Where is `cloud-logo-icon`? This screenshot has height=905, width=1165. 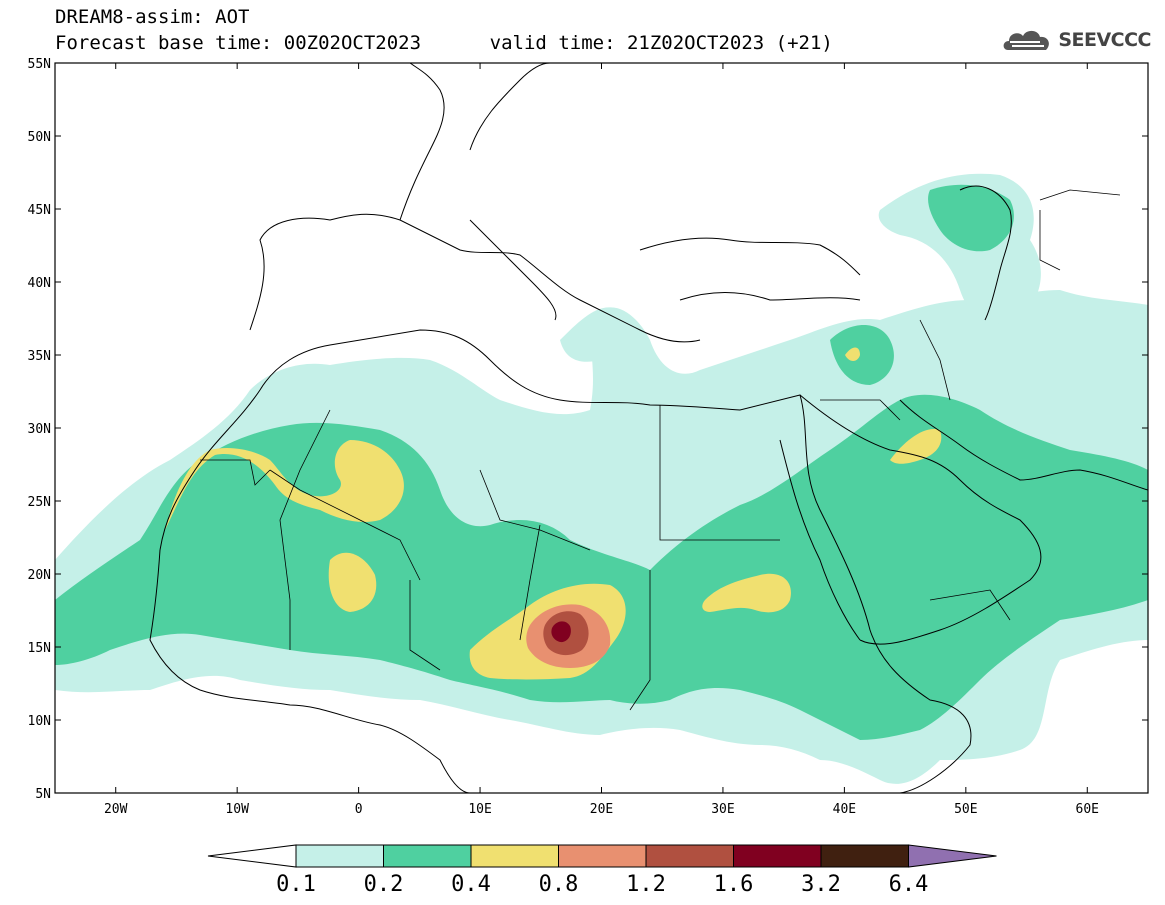
cloud-logo-icon is located at coordinates (1026, 40).